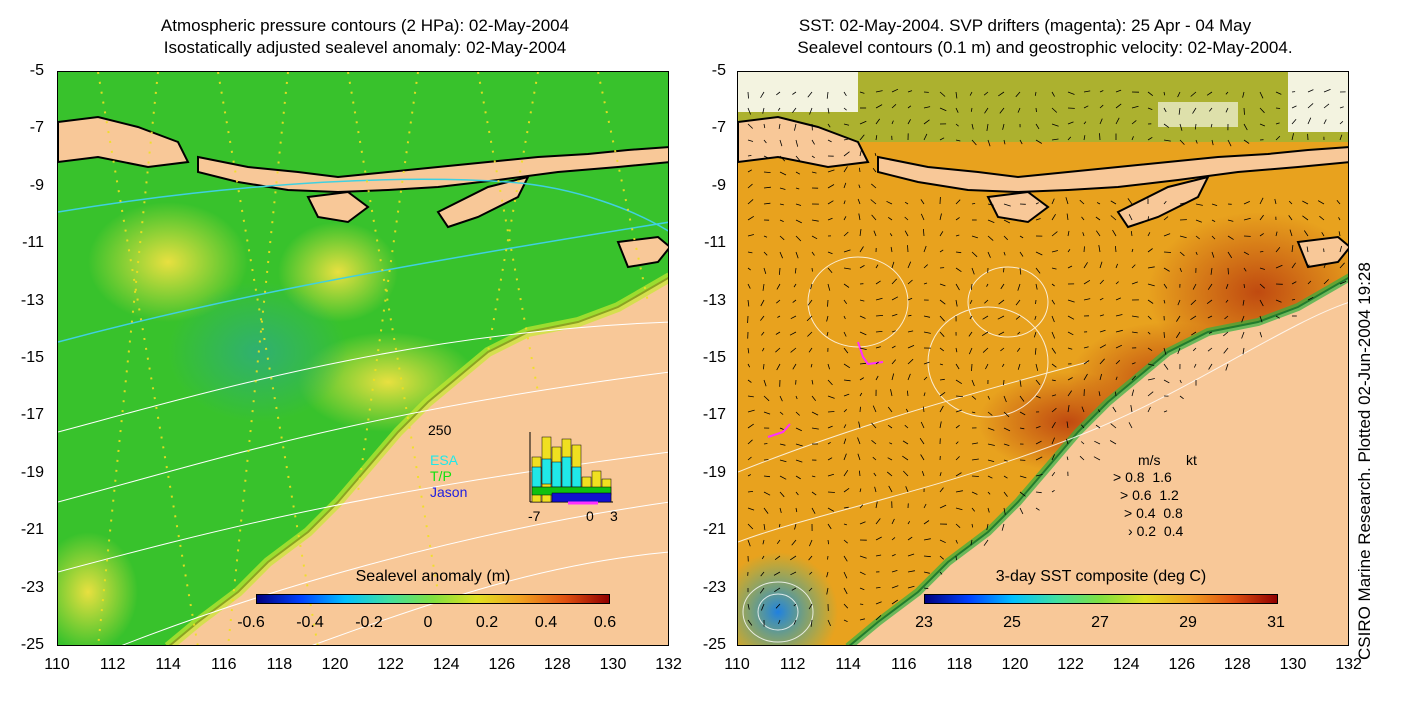  What do you see at coordinates (310, 622) in the screenshot?
I see `left-colorbar-tick-2: -0.4` at bounding box center [310, 622].